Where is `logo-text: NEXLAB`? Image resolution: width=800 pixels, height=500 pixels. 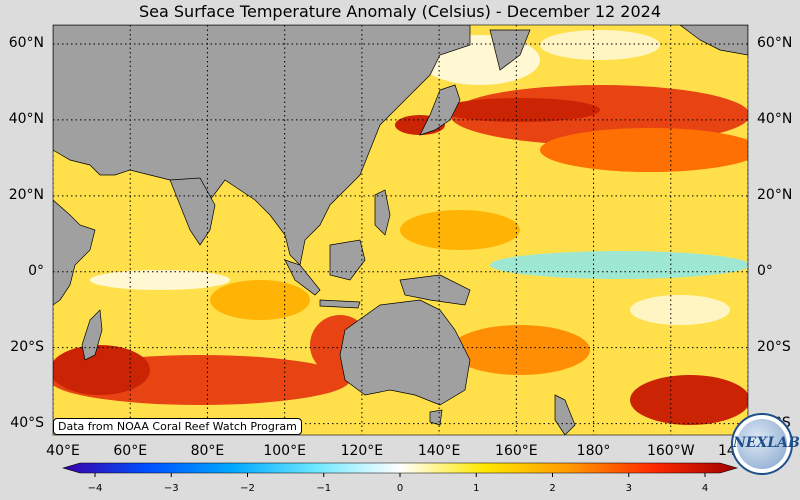 logo-text: NEXLAB is located at coordinates (766, 443).